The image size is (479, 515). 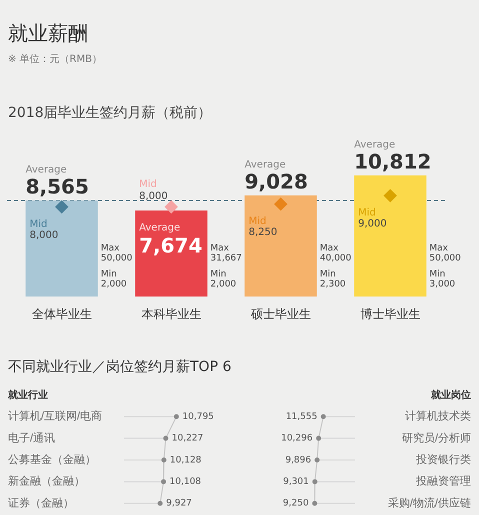 What do you see at coordinates (110, 113) in the screenshot?
I see `chart-subtitle: 2018届毕业生签约月薪（税前）` at bounding box center [110, 113].